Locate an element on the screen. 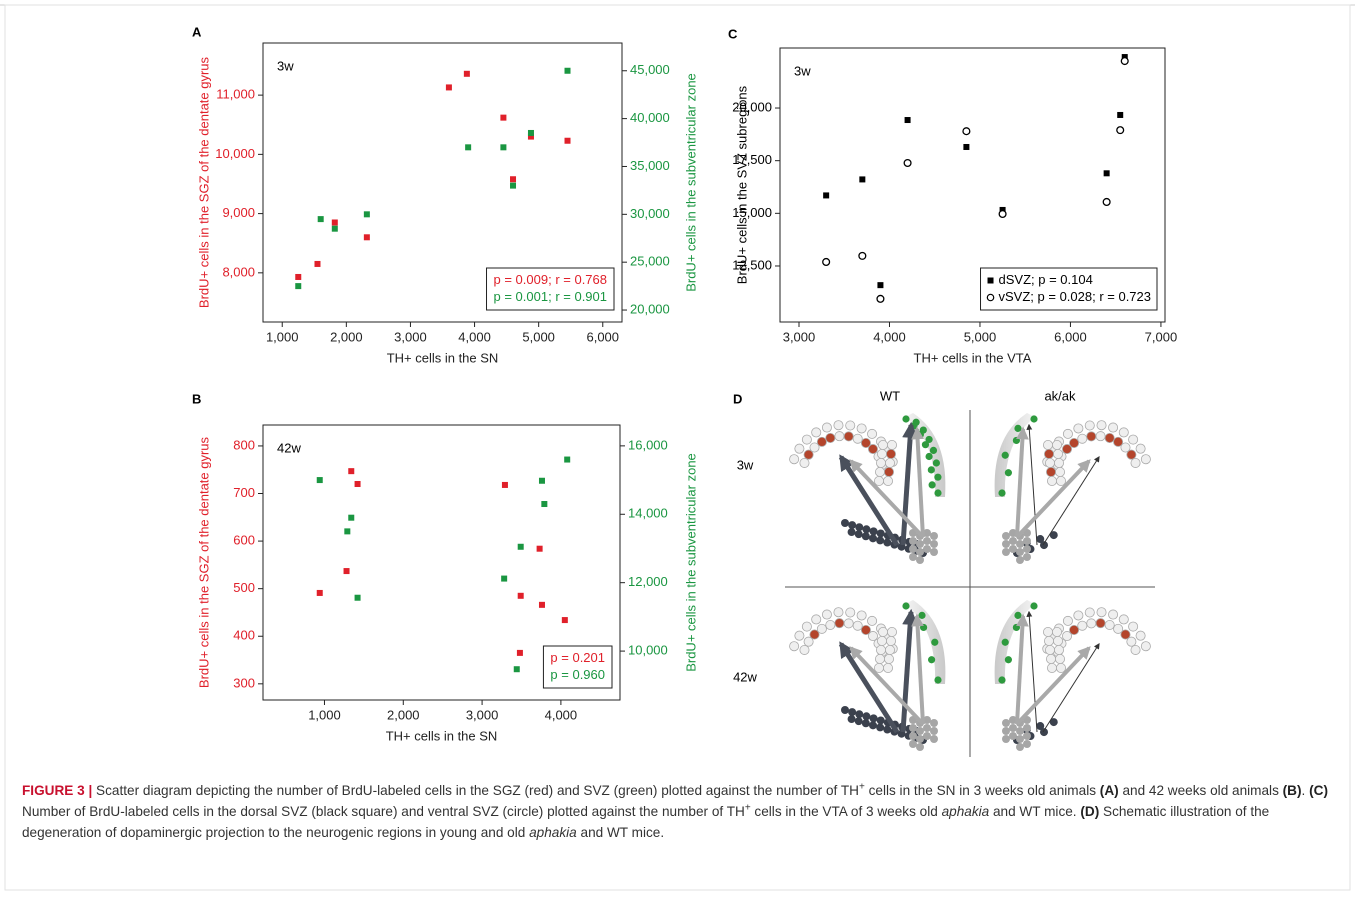 The image size is (1355, 903). y-tick-label: 11,000 is located at coordinates (235, 94).